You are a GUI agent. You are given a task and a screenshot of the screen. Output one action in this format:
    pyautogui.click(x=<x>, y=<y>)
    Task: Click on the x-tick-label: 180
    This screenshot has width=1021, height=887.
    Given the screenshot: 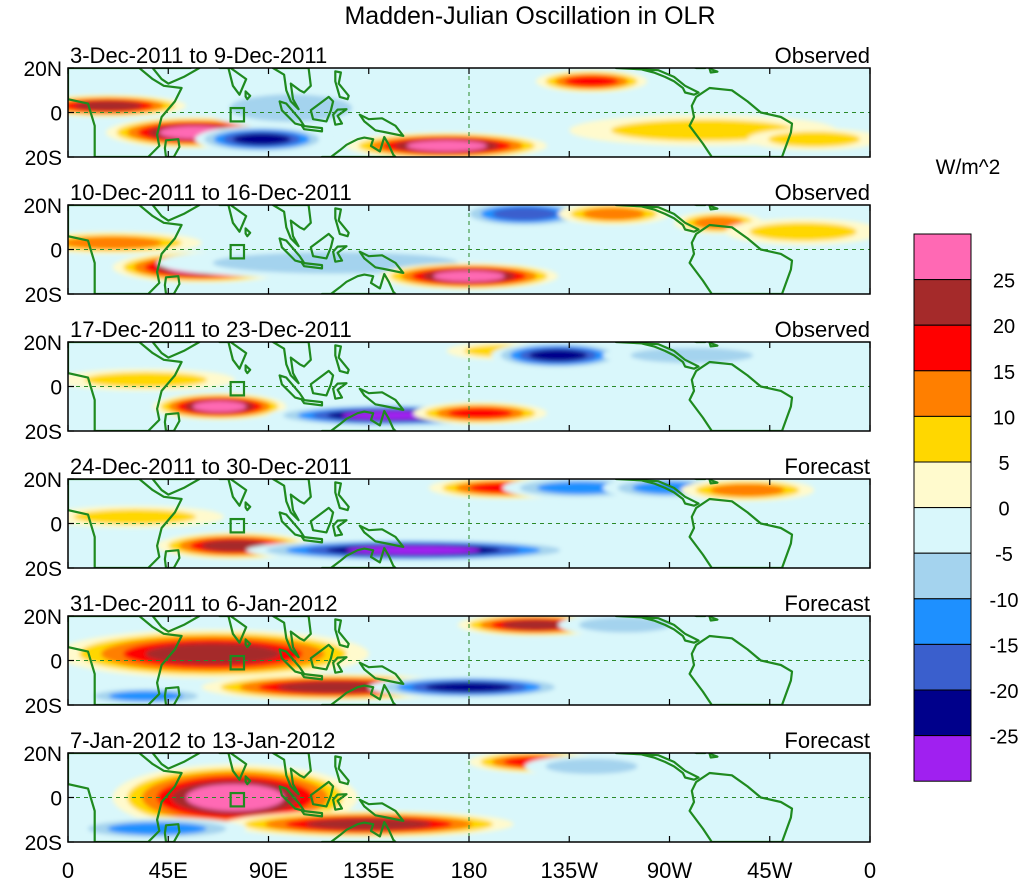 What is the action you would take?
    pyautogui.click(x=469, y=870)
    